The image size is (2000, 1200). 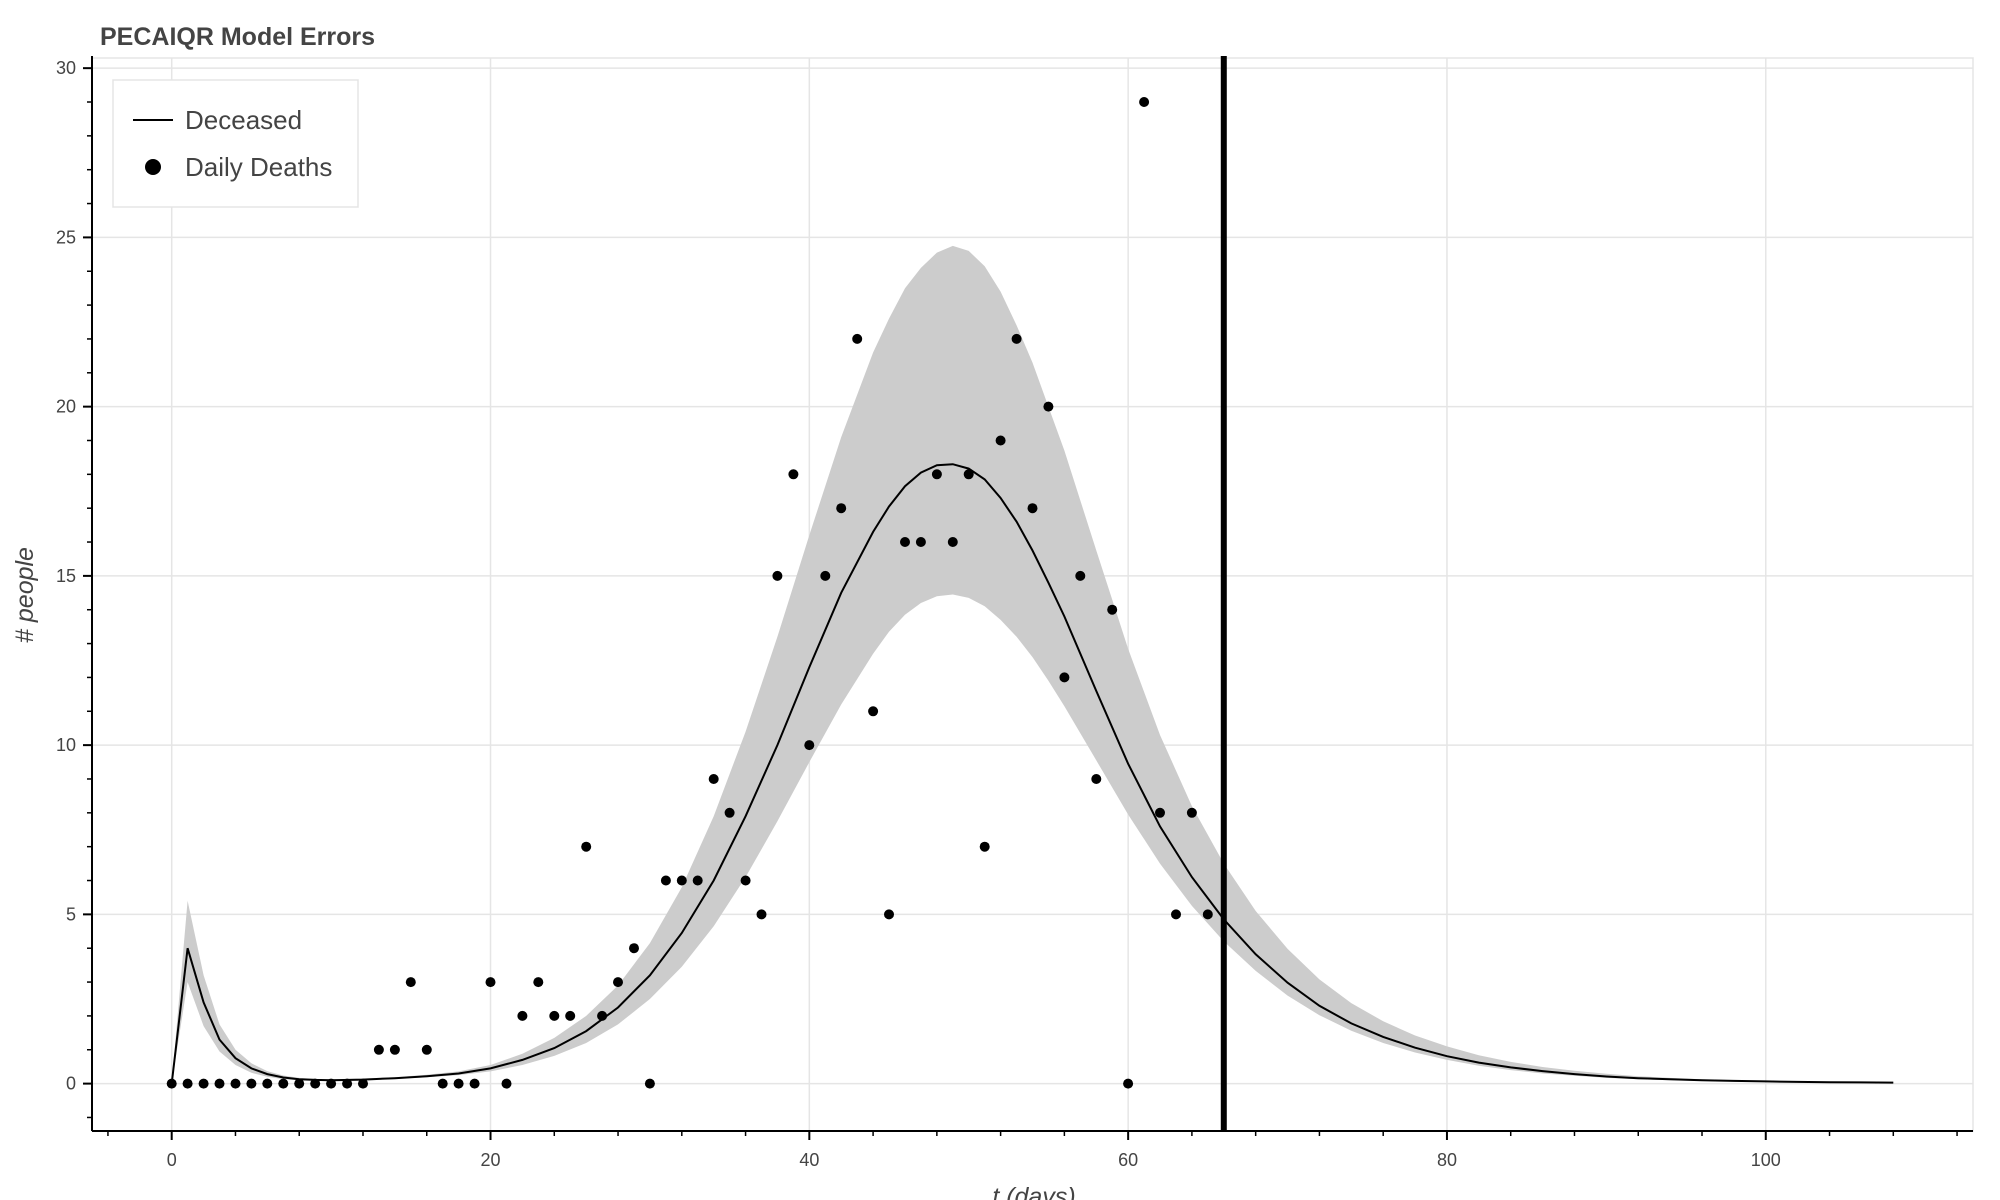 I want to click on y-tick-label: 30, so click(x=66, y=68).